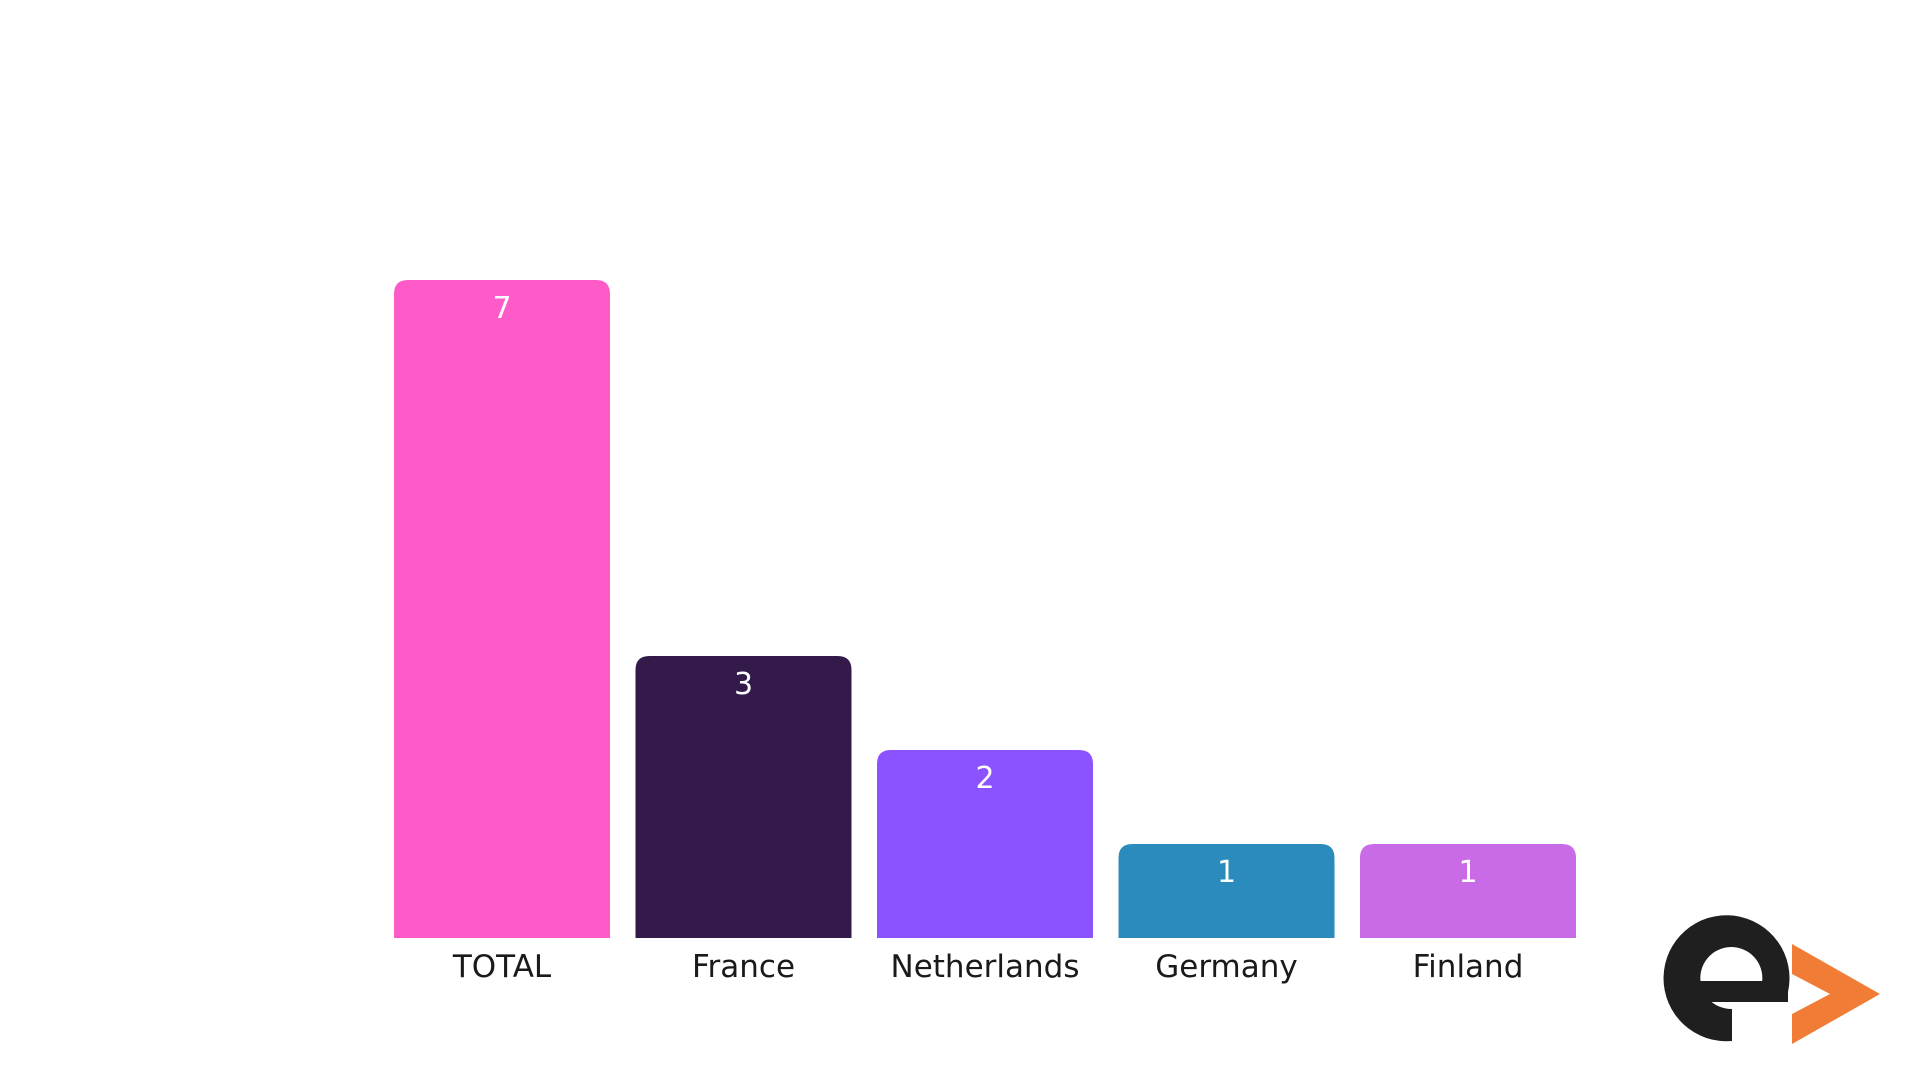 The height and width of the screenshot is (1080, 1920). I want to click on x-tick-label-germany: Germany, so click(1226, 967).